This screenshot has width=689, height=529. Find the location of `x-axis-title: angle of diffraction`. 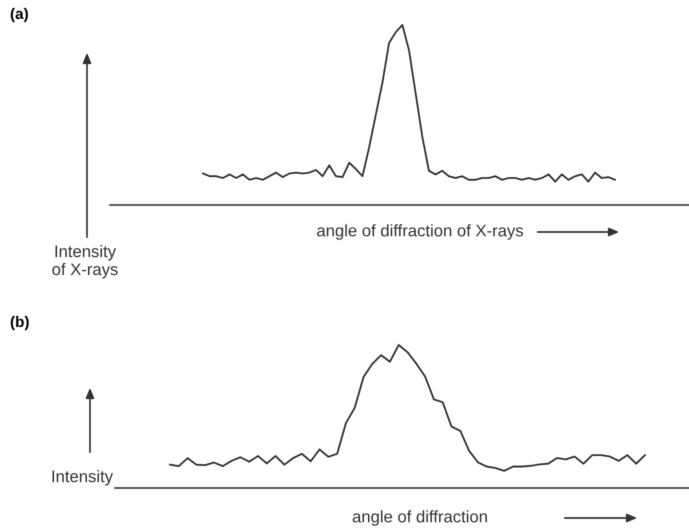

x-axis-title: angle of diffraction is located at coordinates (419, 518).